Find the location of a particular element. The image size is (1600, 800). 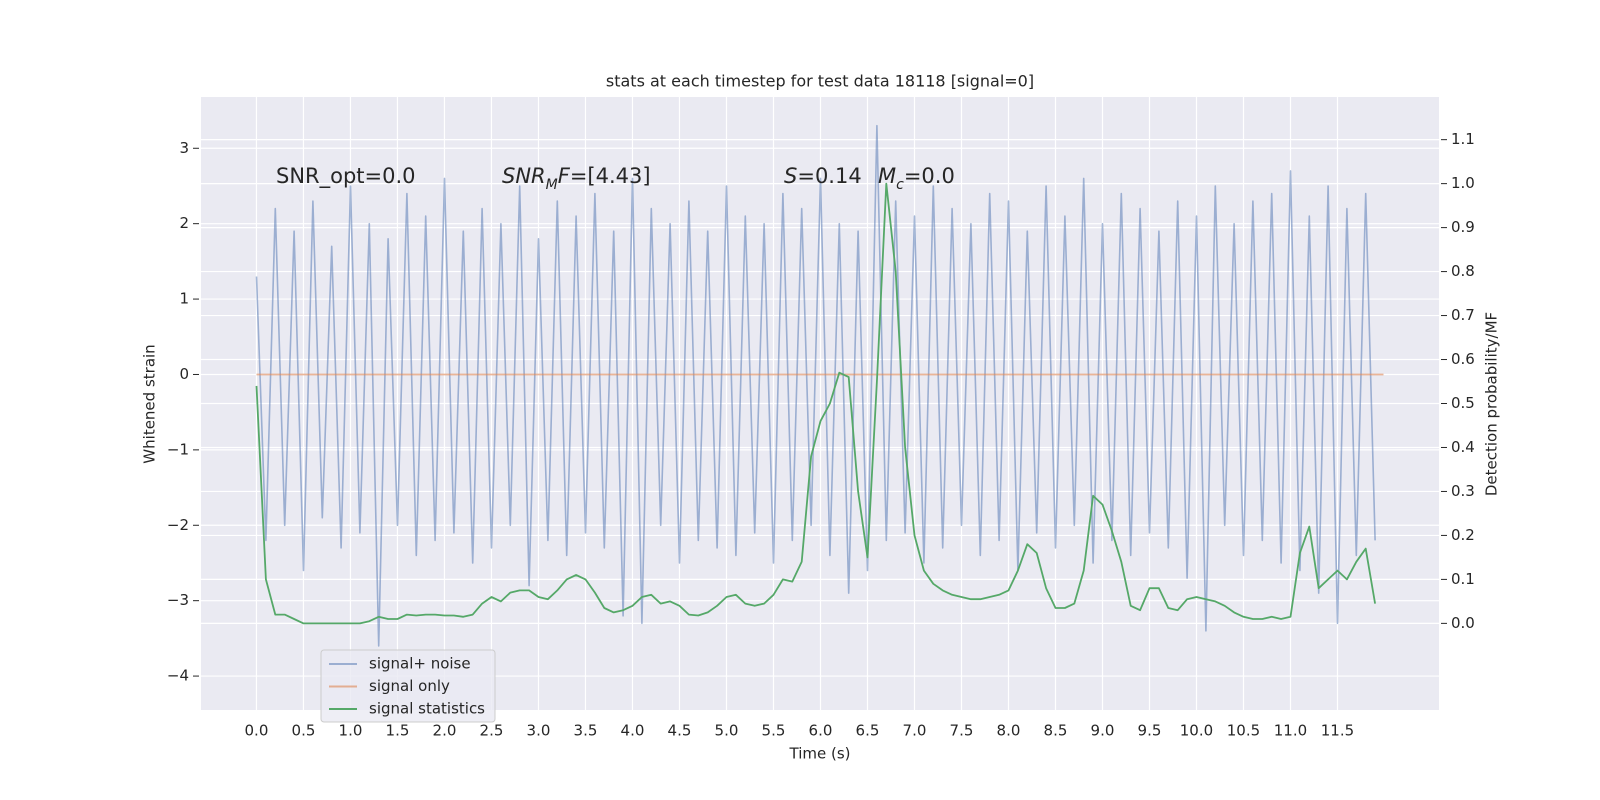

y-tick-label: 1 is located at coordinates (184, 299).